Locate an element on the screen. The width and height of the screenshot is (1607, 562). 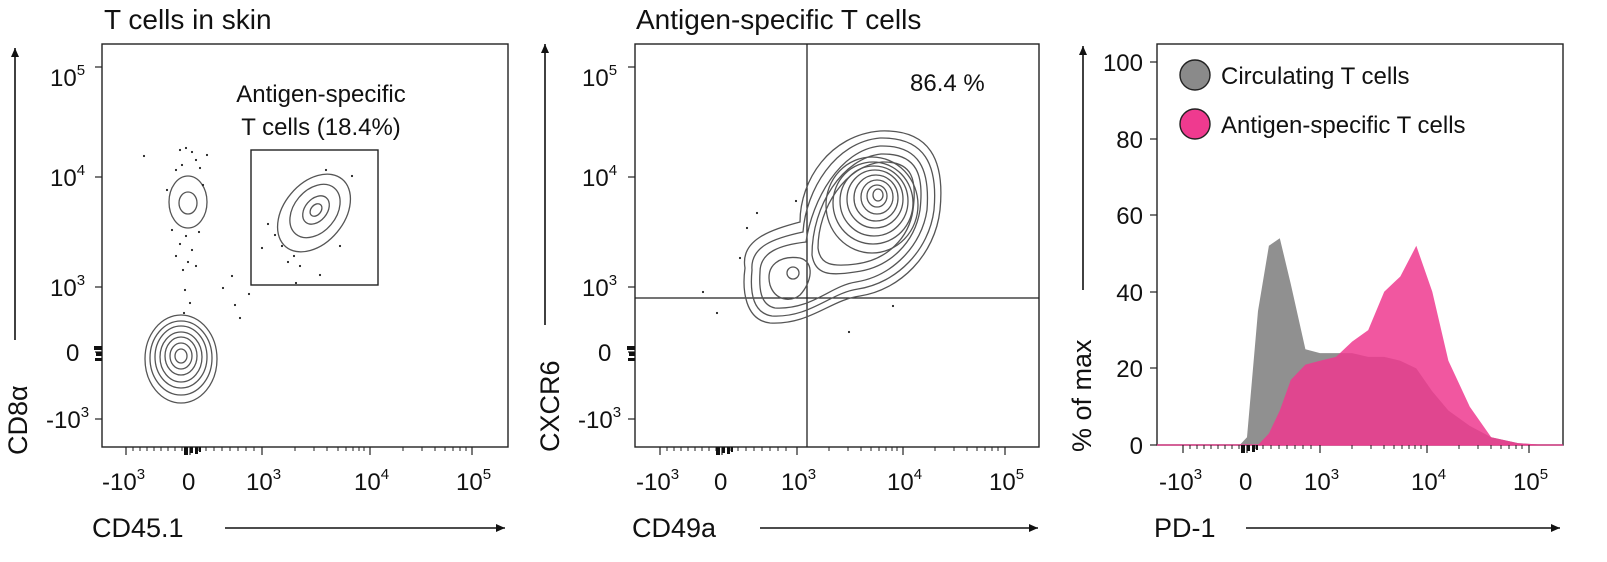
panel1-x-ticks is located at coordinates (299, 451).